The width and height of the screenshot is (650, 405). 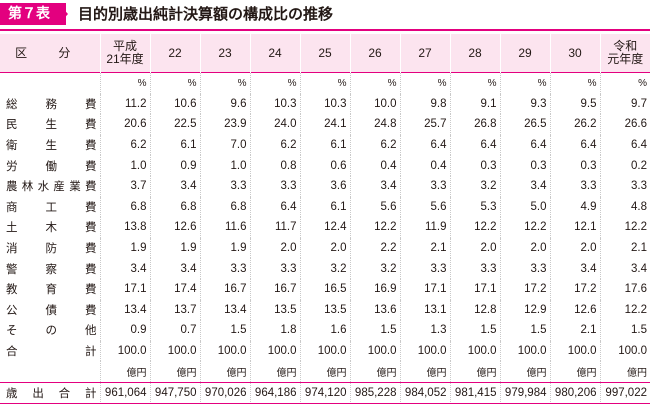 What do you see at coordinates (524, 392) in the screenshot?
I see `table-cell: 979,984` at bounding box center [524, 392].